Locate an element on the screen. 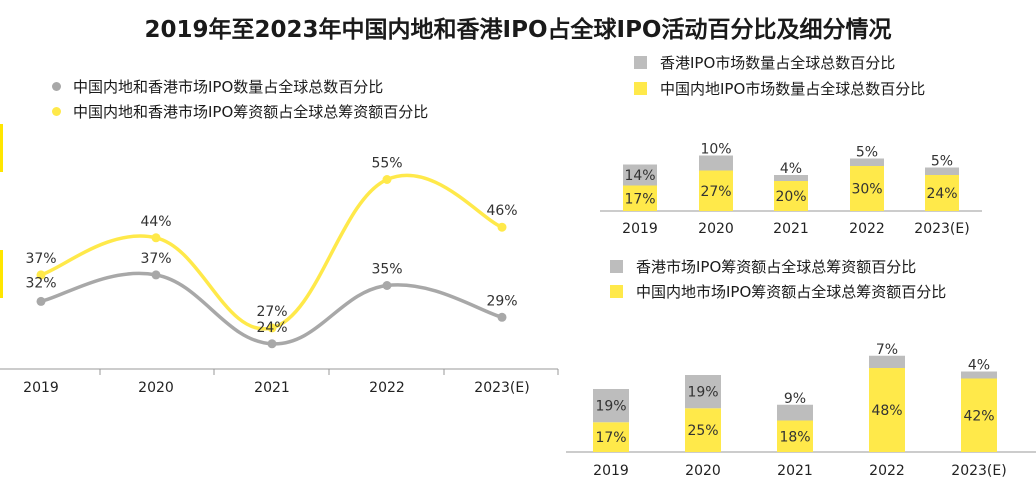 Image resolution: width=1036 pixels, height=486 pixels. bar-bottom-legend-label-hk: 香港市场IPO筹资额占全球总筹资额百分比 is located at coordinates (776, 267).